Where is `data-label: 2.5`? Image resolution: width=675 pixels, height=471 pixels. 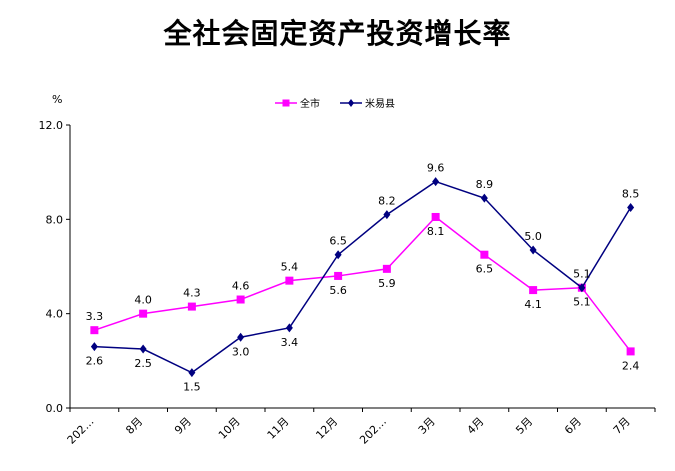 data-label: 2.5 is located at coordinates (143, 363).